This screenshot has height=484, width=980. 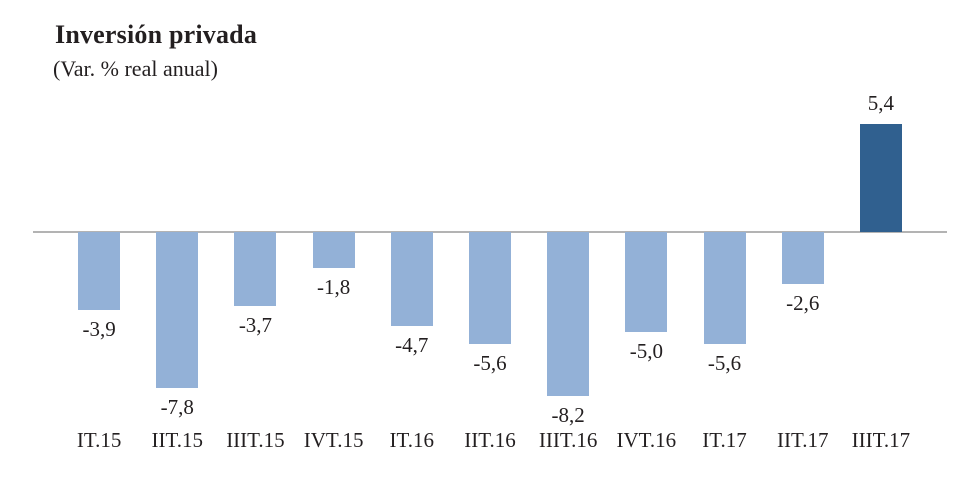 What do you see at coordinates (568, 440) in the screenshot?
I see `x-axis-tick-label: IIIT.16` at bounding box center [568, 440].